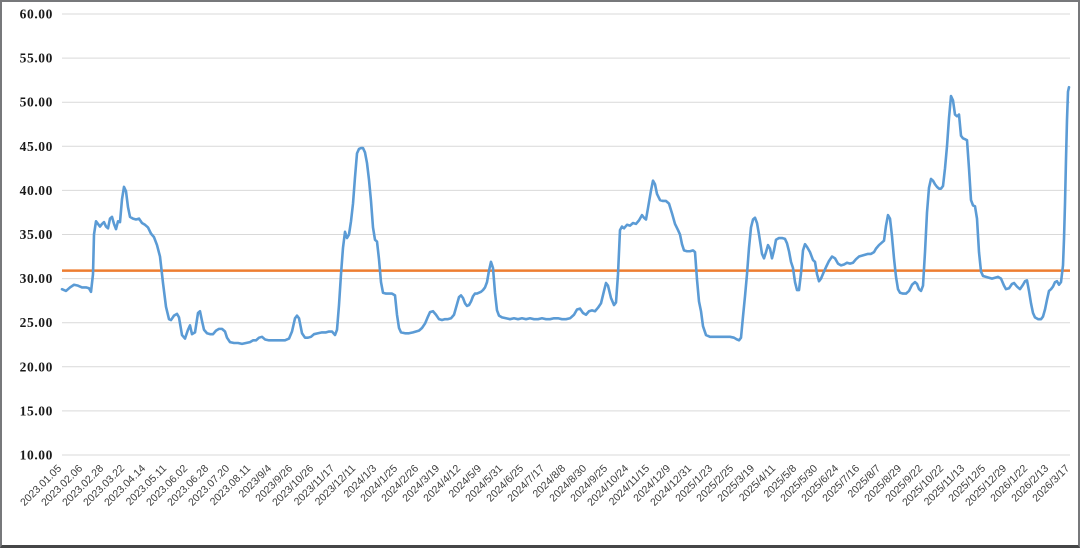 Image resolution: width=1080 pixels, height=548 pixels. I want to click on y-tick-label: 50.00, so click(36, 102).